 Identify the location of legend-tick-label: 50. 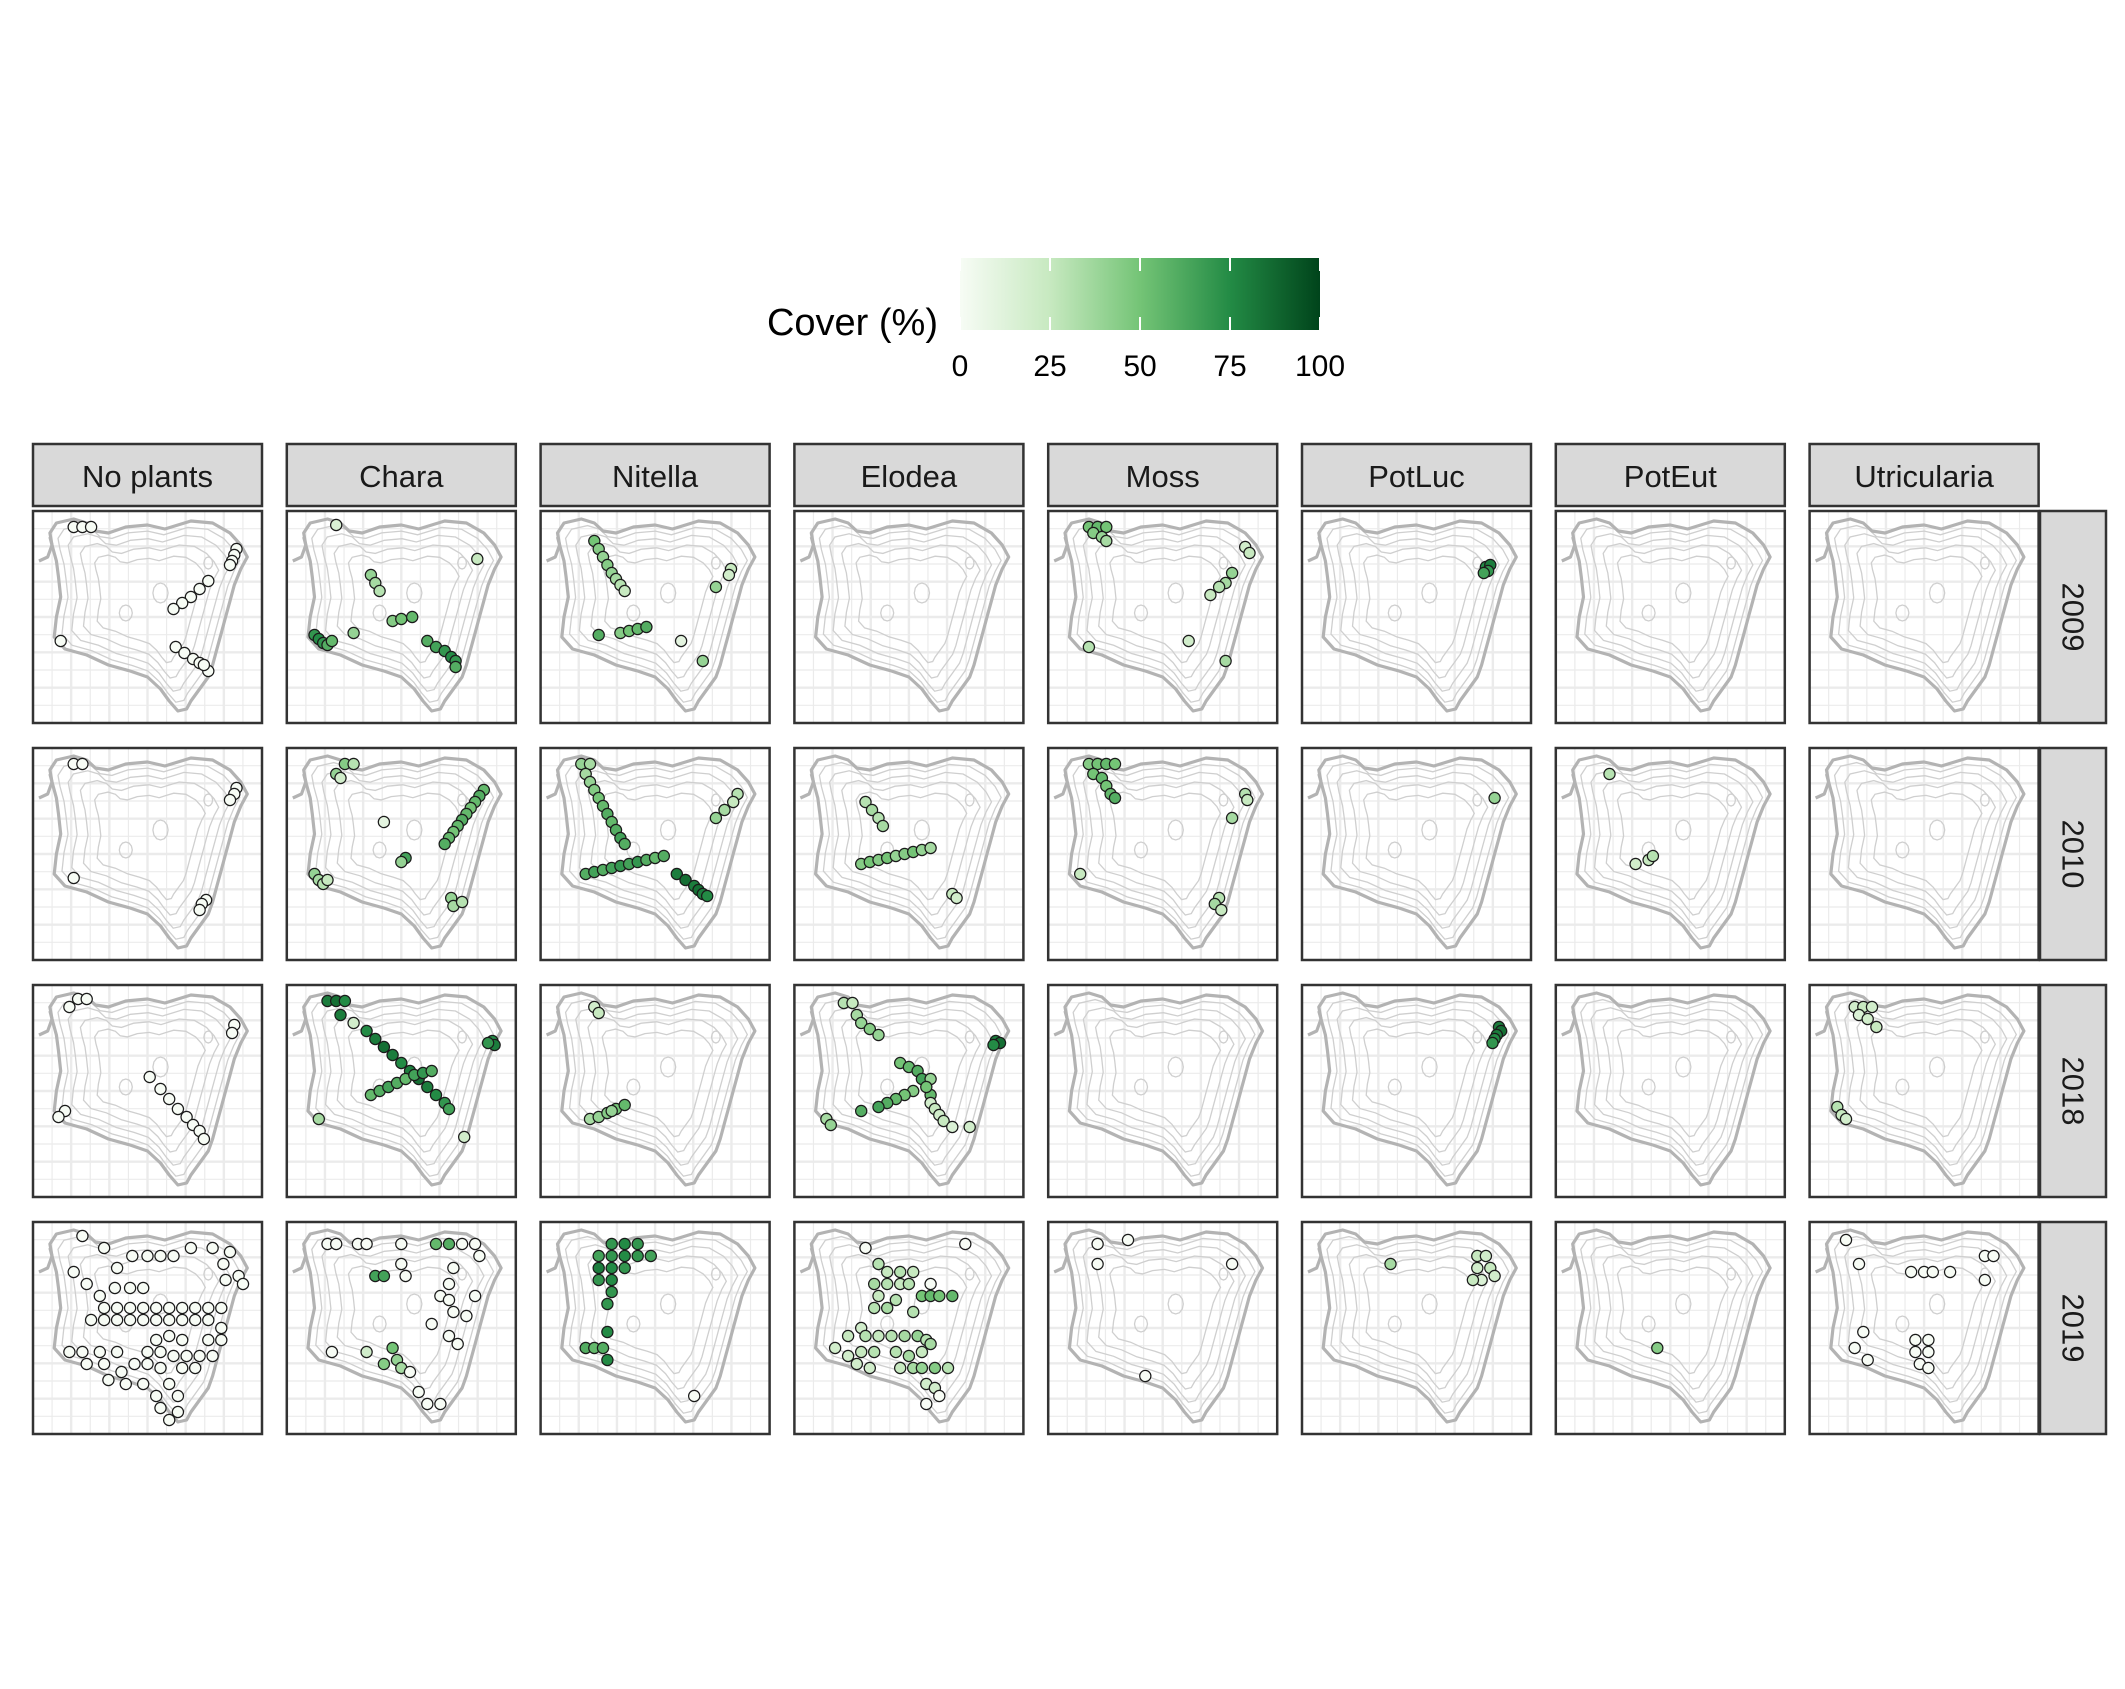
(1139, 366).